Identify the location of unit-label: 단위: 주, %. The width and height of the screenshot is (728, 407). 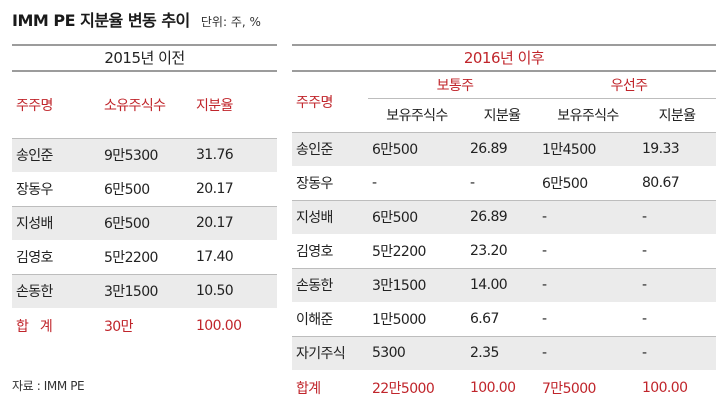
(230, 22).